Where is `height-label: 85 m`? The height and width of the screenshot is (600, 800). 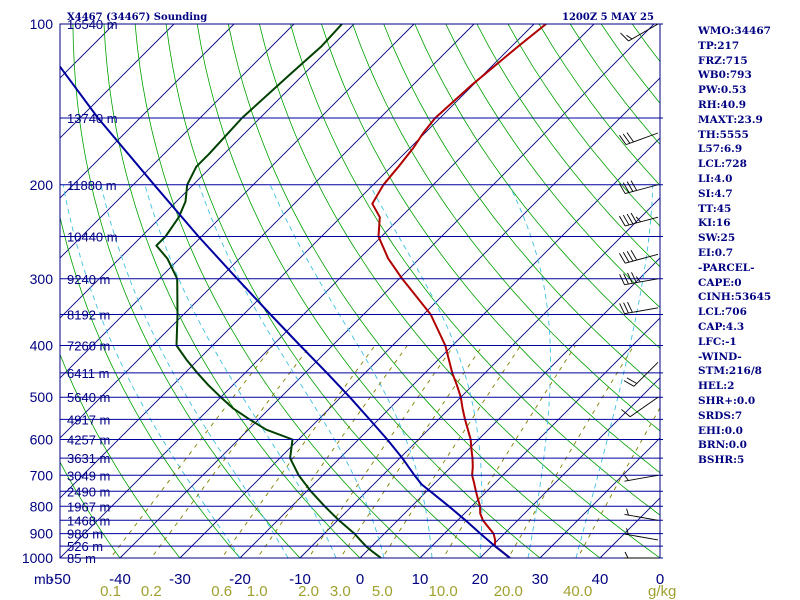 height-label: 85 m is located at coordinates (81, 558).